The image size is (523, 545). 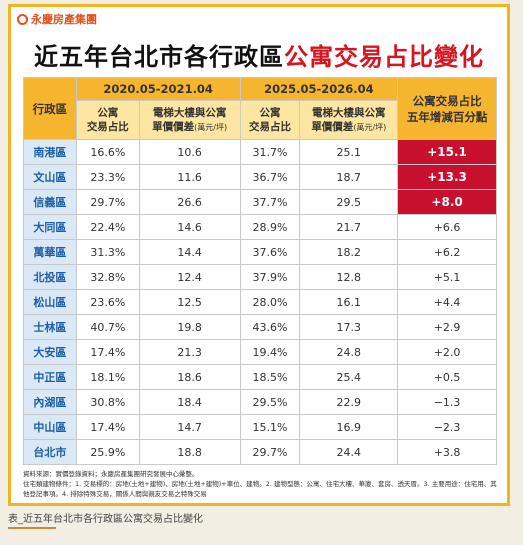 What do you see at coordinates (50, 352) in the screenshot?
I see `district-cell: 大安區` at bounding box center [50, 352].